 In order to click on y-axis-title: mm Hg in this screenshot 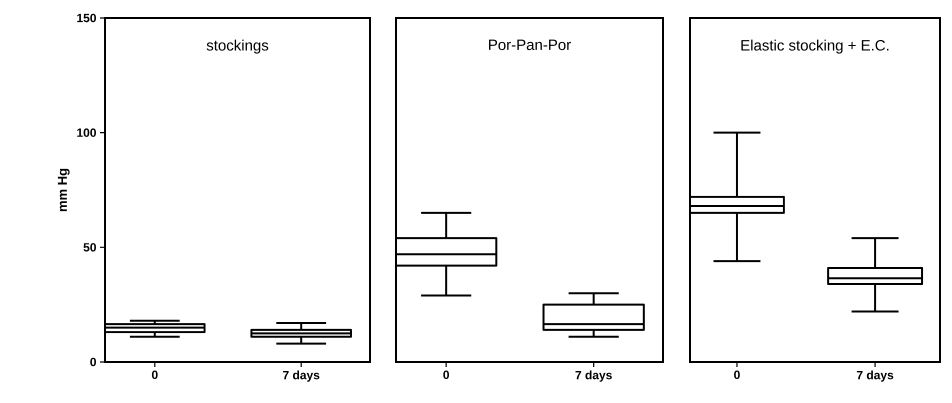, I will do `click(64, 190)`.